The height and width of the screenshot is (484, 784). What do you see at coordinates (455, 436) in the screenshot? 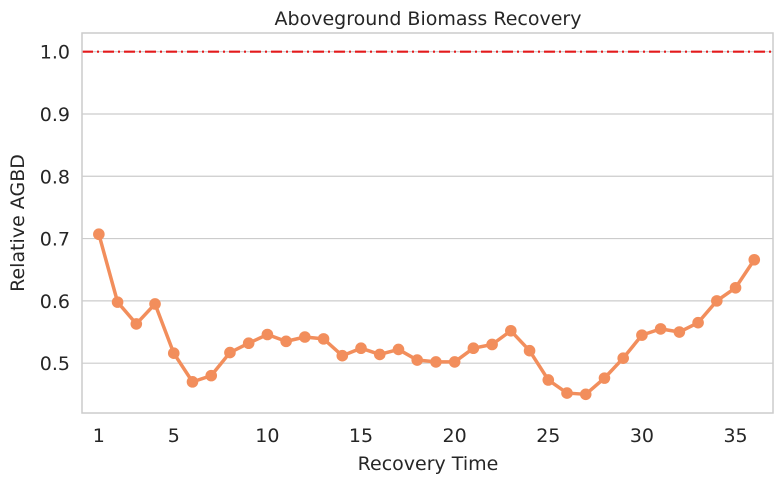
I see `x-tick-label: 20` at bounding box center [455, 436].